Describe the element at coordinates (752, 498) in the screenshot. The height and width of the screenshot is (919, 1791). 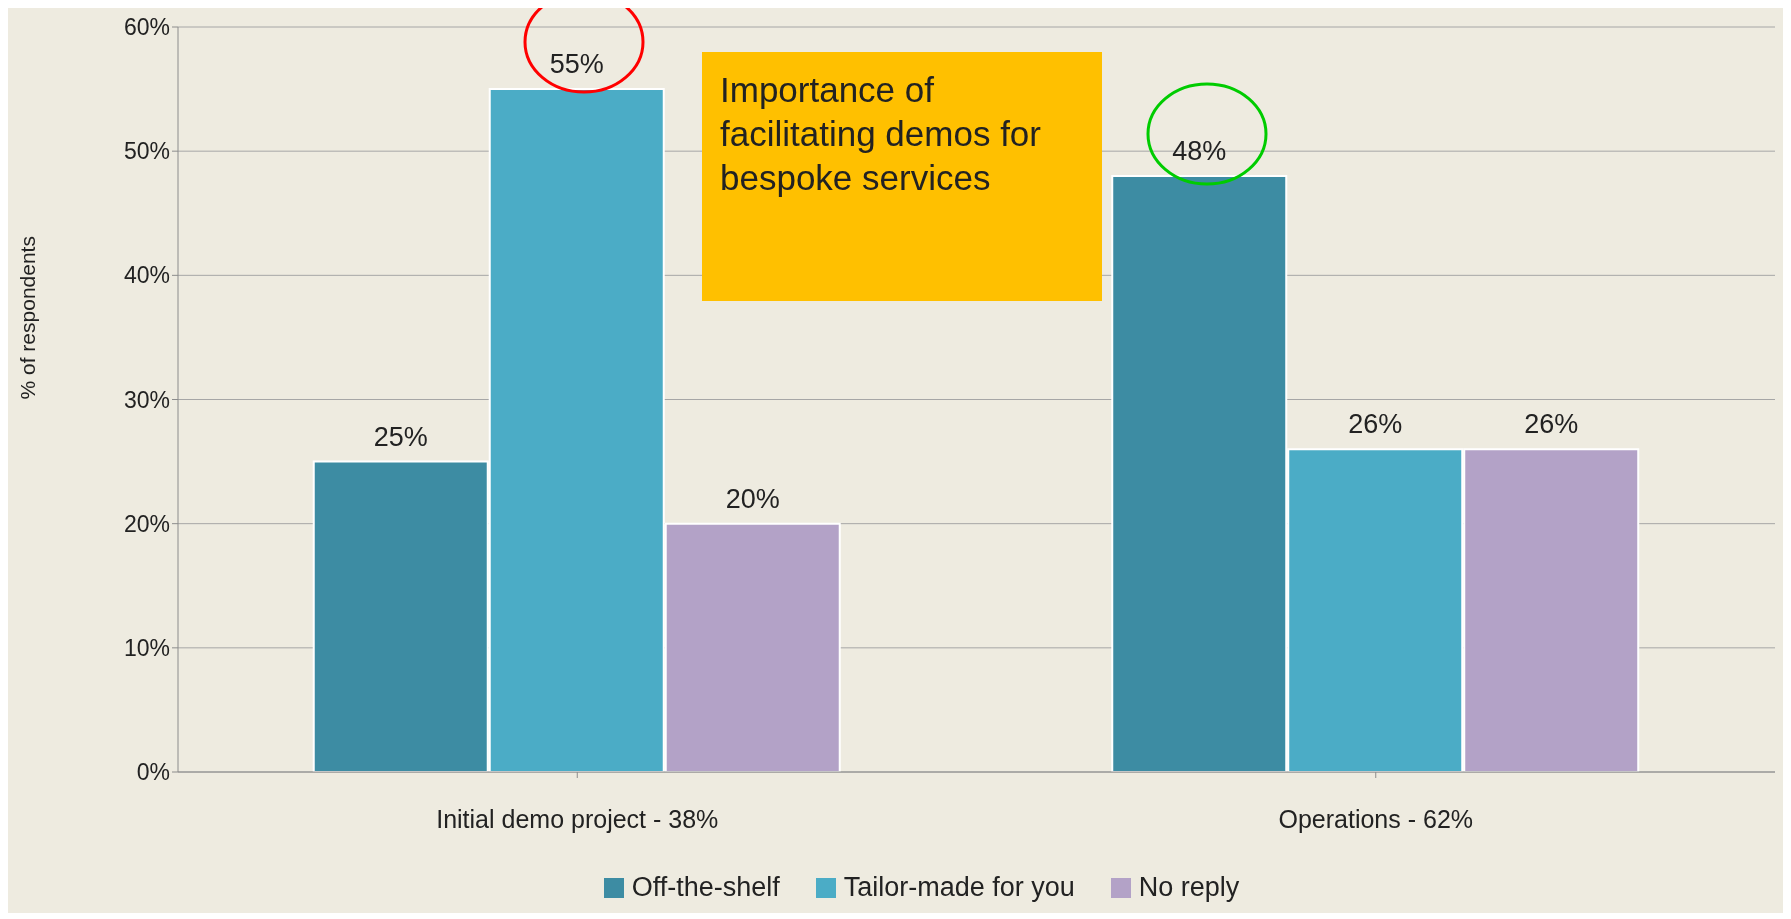
I see `data-label: 20%` at that location.